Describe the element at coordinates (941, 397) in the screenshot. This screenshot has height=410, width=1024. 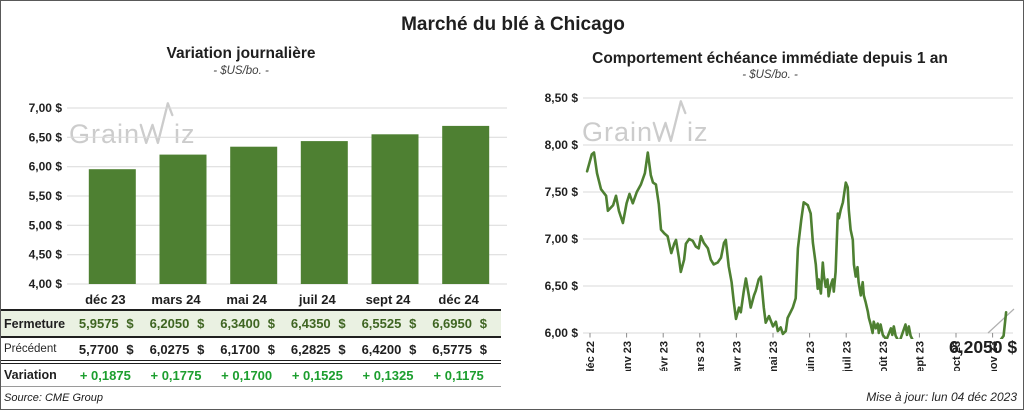
I see `update-note: Mise à jour: lun 04 déc 2023` at that location.